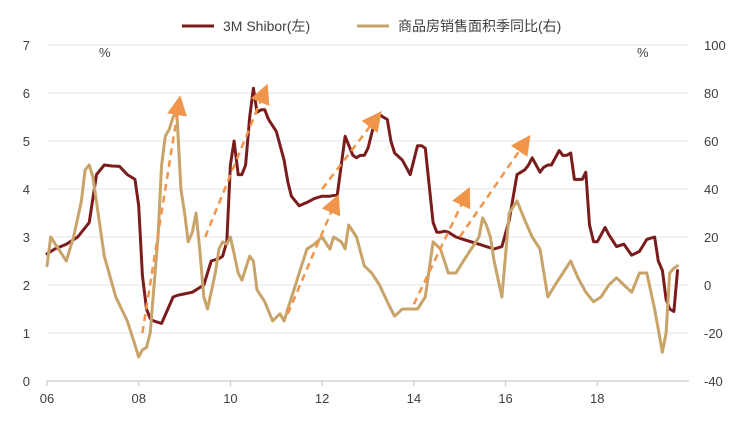  I want to click on x-axis-tick-label: 14, so click(414, 398).